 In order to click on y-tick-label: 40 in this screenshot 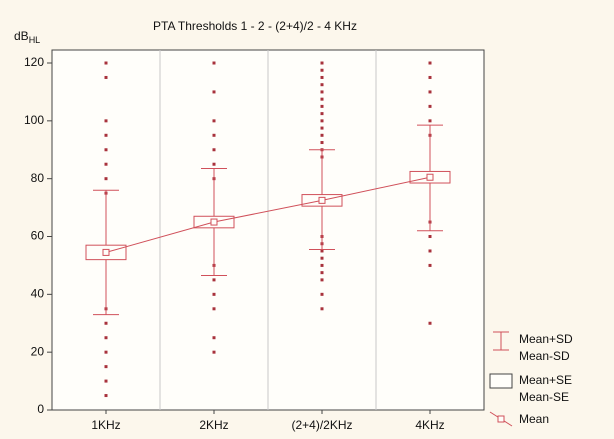, I will do `click(38, 294)`.